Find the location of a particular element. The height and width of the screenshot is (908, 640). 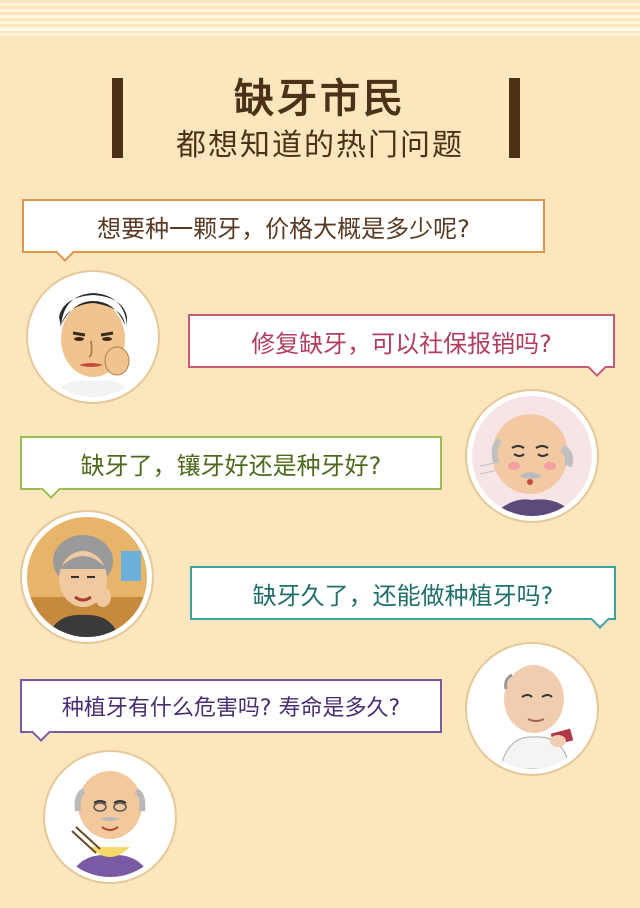

question-bubble-insurance: 修复缺牙，可以社保报销吗? is located at coordinates (401, 345).